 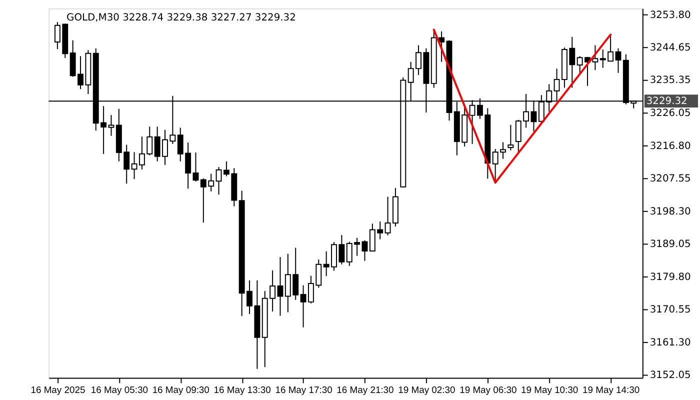 What do you see at coordinates (181, 18) in the screenshot?
I see `chart-title: GOLD,M30 3228.74 3229.38 3227.27 3229.32` at bounding box center [181, 18].